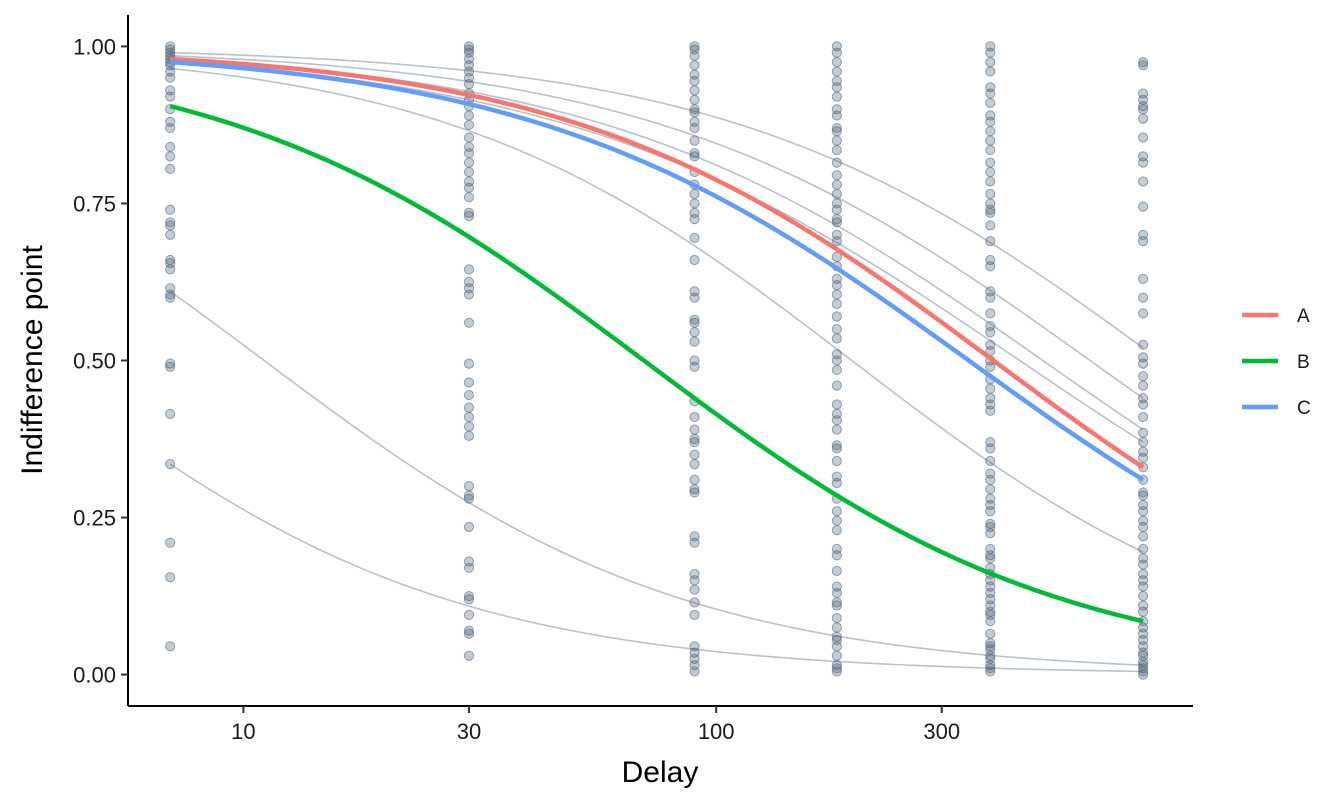  Describe the element at coordinates (94, 203) in the screenshot. I see `y-tick-label: 0.75` at that location.